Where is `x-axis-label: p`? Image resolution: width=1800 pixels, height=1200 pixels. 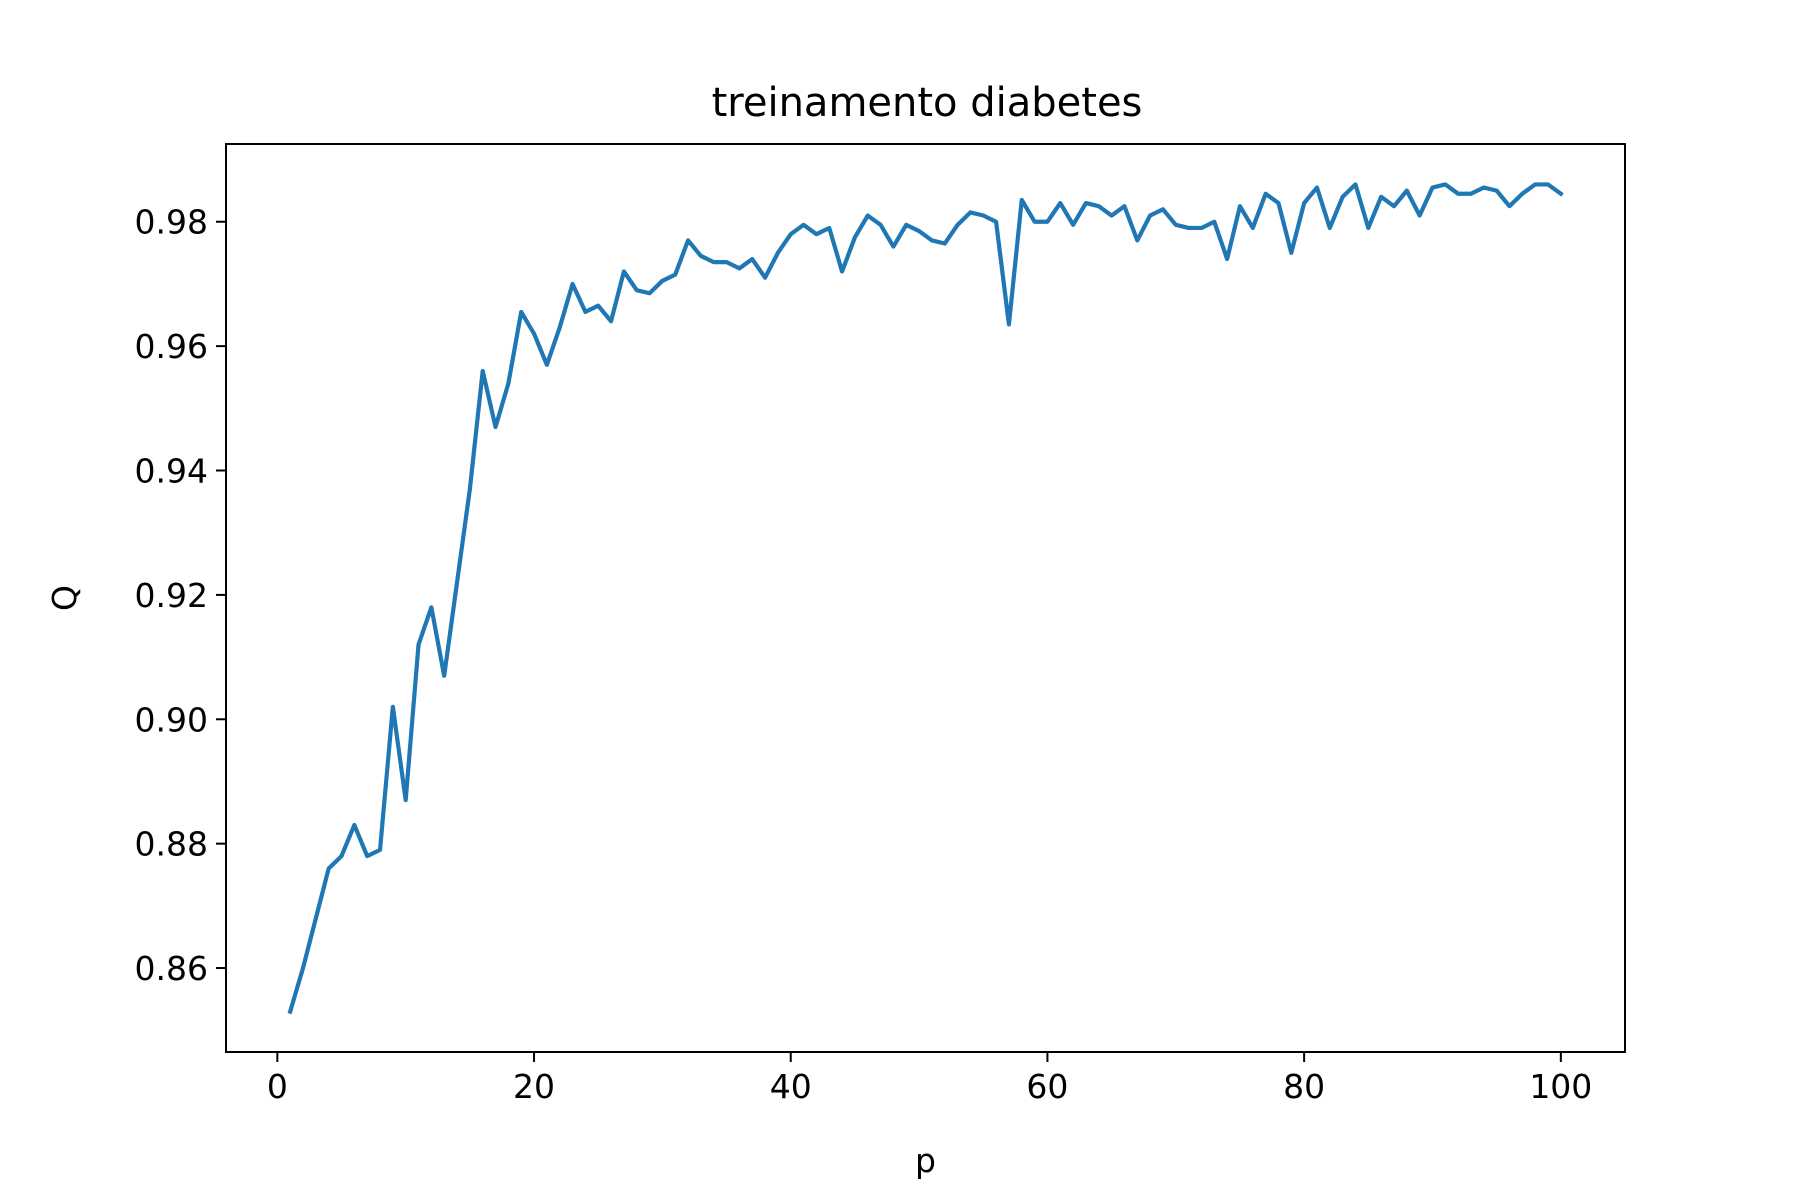 x-axis-label: p is located at coordinates (925, 1160).